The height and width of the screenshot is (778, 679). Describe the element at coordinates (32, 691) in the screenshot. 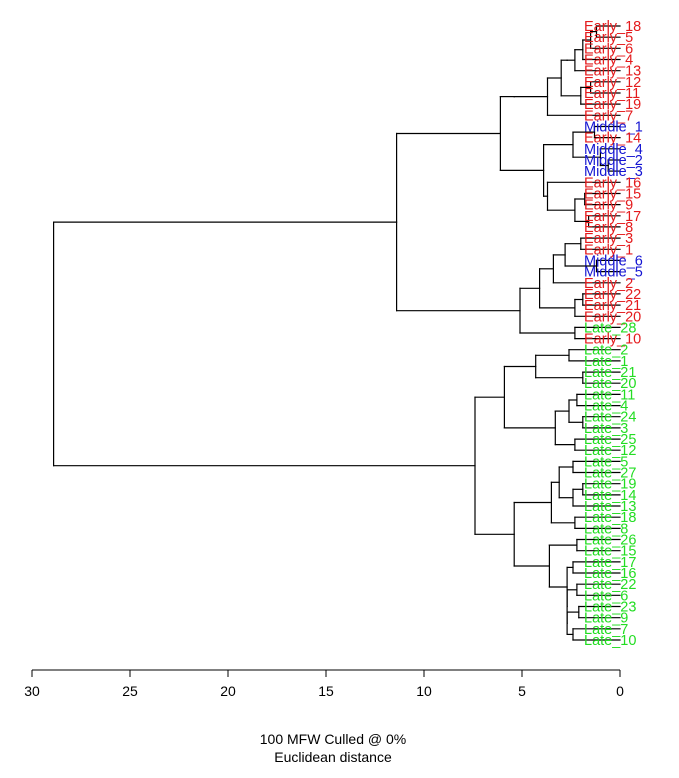

I see `x-tick-label: 30` at that location.